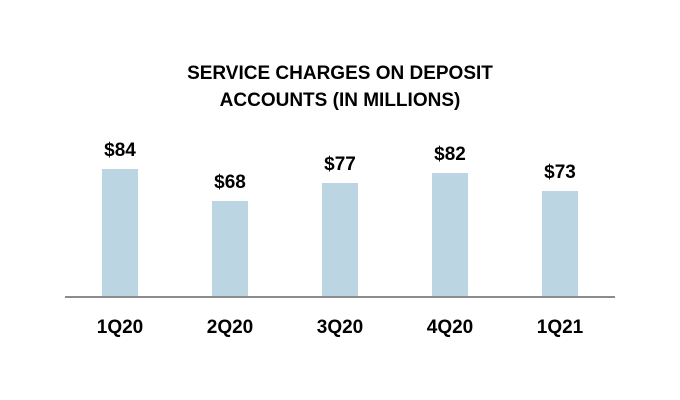 The width and height of the screenshot is (680, 400). What do you see at coordinates (120, 150) in the screenshot?
I see `value-label: $84` at bounding box center [120, 150].